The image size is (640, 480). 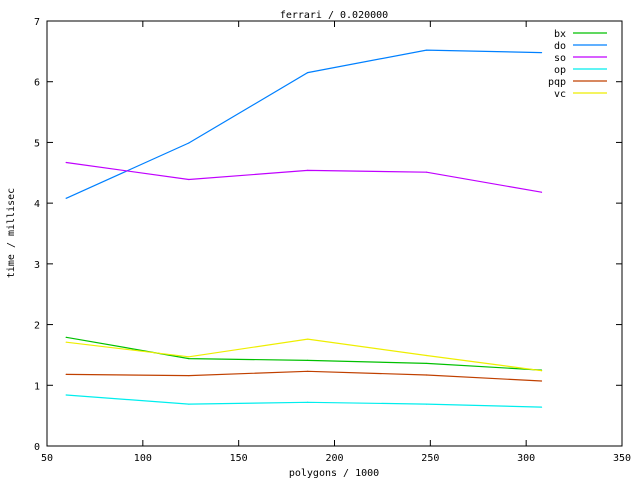 What do you see at coordinates (304, 401) in the screenshot?
I see `series-line-op` at bounding box center [304, 401].